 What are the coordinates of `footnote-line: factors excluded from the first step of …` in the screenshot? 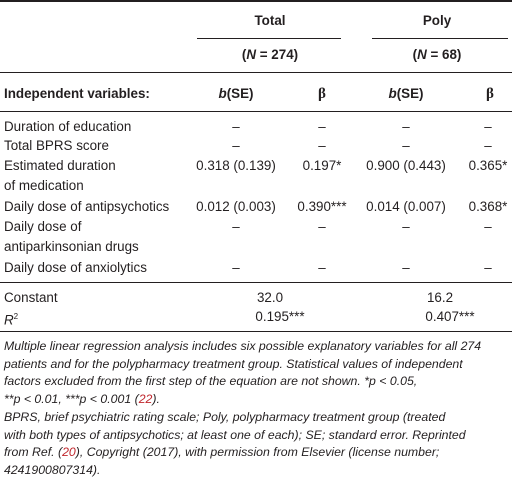 It's located at (211, 381).